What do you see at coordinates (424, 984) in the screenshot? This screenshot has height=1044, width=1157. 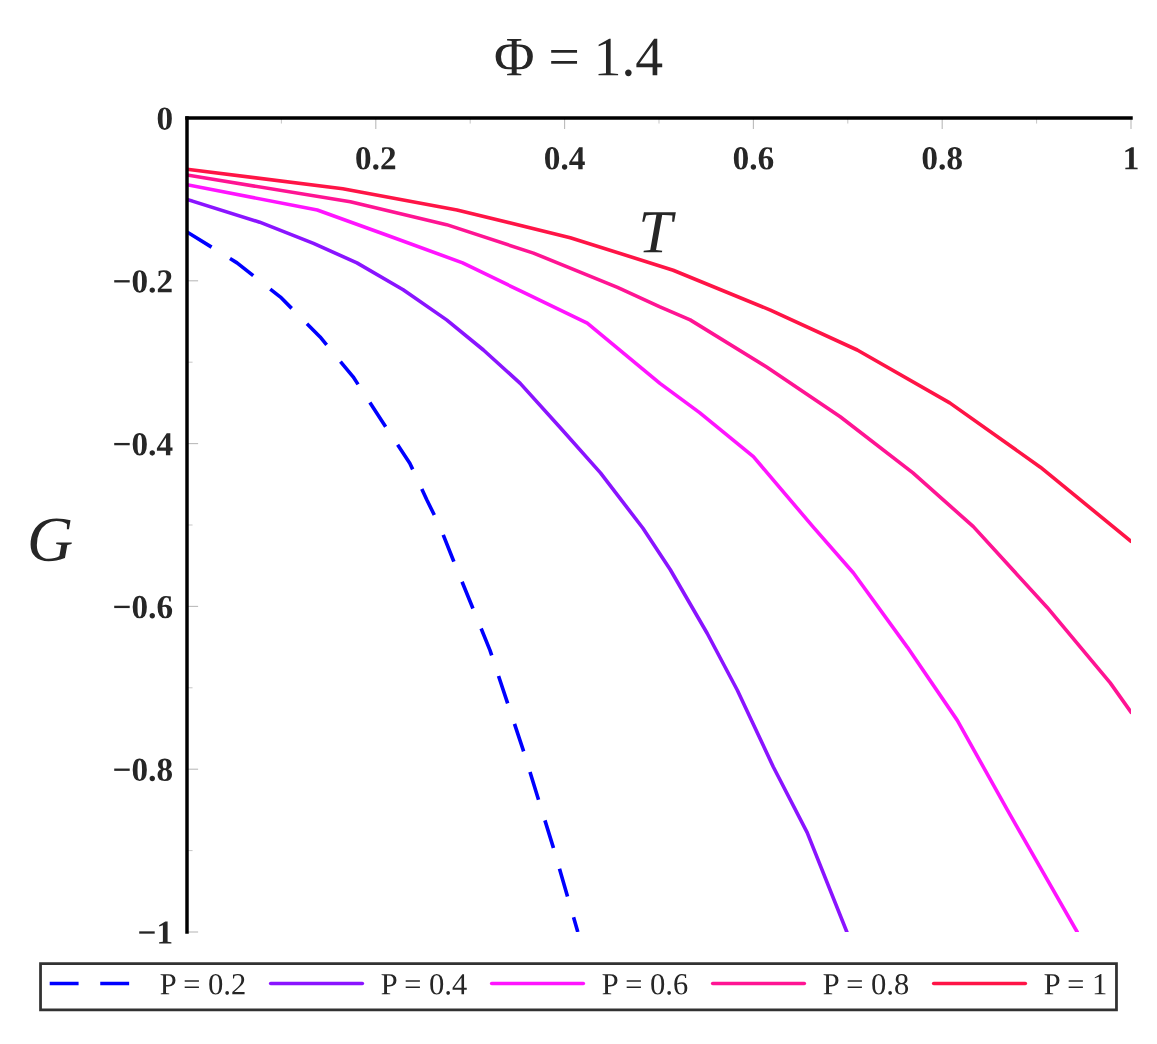 I see `legend-label: P = 0.4` at bounding box center [424, 984].